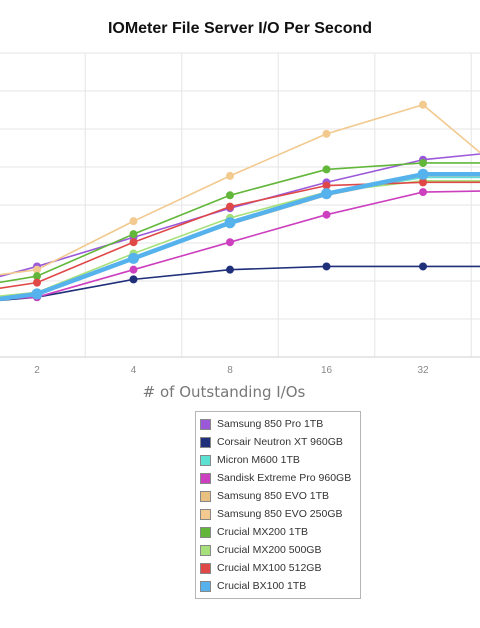  What do you see at coordinates (258, 460) in the screenshot?
I see `legend-label: Micron M600 1TB` at bounding box center [258, 460].